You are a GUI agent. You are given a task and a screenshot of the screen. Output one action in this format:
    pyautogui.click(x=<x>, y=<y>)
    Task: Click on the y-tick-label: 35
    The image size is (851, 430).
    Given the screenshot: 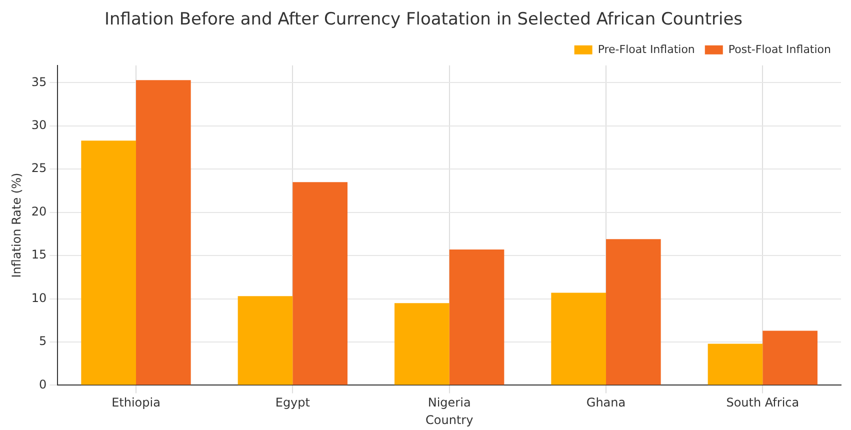 What is the action you would take?
    pyautogui.click(x=39, y=81)
    